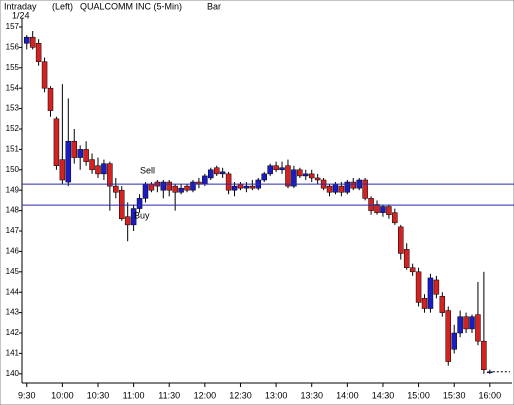 The width and height of the screenshot is (514, 405). Describe the element at coordinates (13, 373) in the screenshot. I see `y-tick-label: 140` at that location.